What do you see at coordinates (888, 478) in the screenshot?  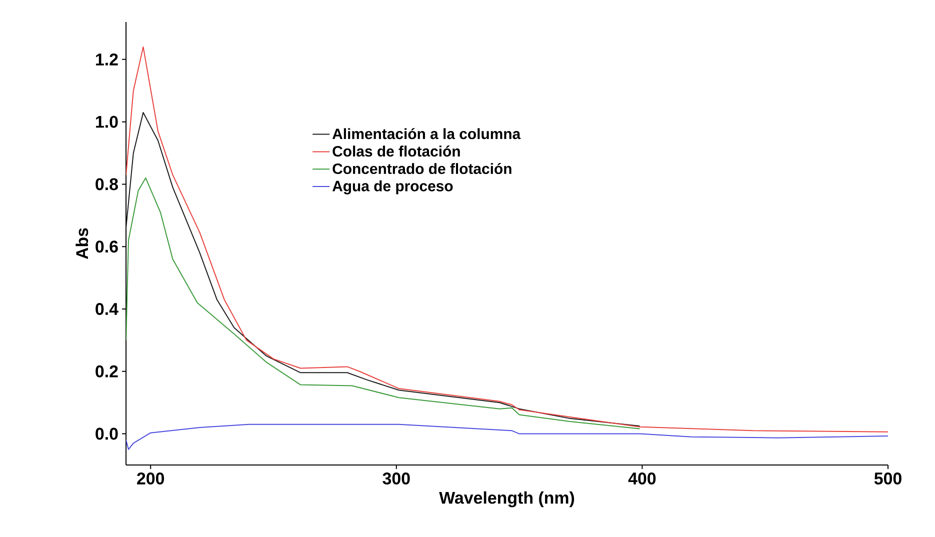 I see `x-tick-label: 500` at bounding box center [888, 478].